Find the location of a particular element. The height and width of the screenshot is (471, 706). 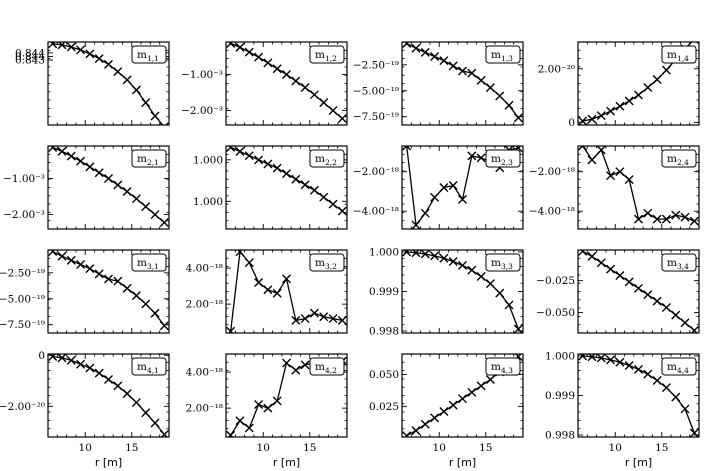

y-tick-label: −4.00⁻¹⁸ is located at coordinates (552, 212).